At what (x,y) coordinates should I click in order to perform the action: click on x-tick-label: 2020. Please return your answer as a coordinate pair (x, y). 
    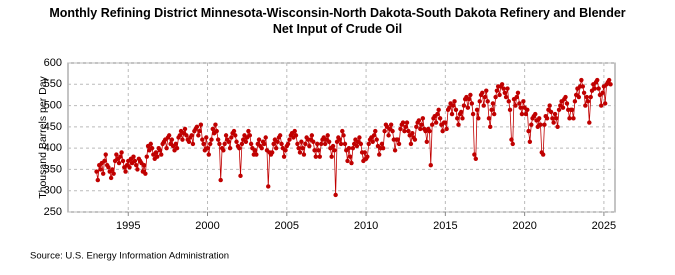
    Looking at the image, I should click on (524, 226).